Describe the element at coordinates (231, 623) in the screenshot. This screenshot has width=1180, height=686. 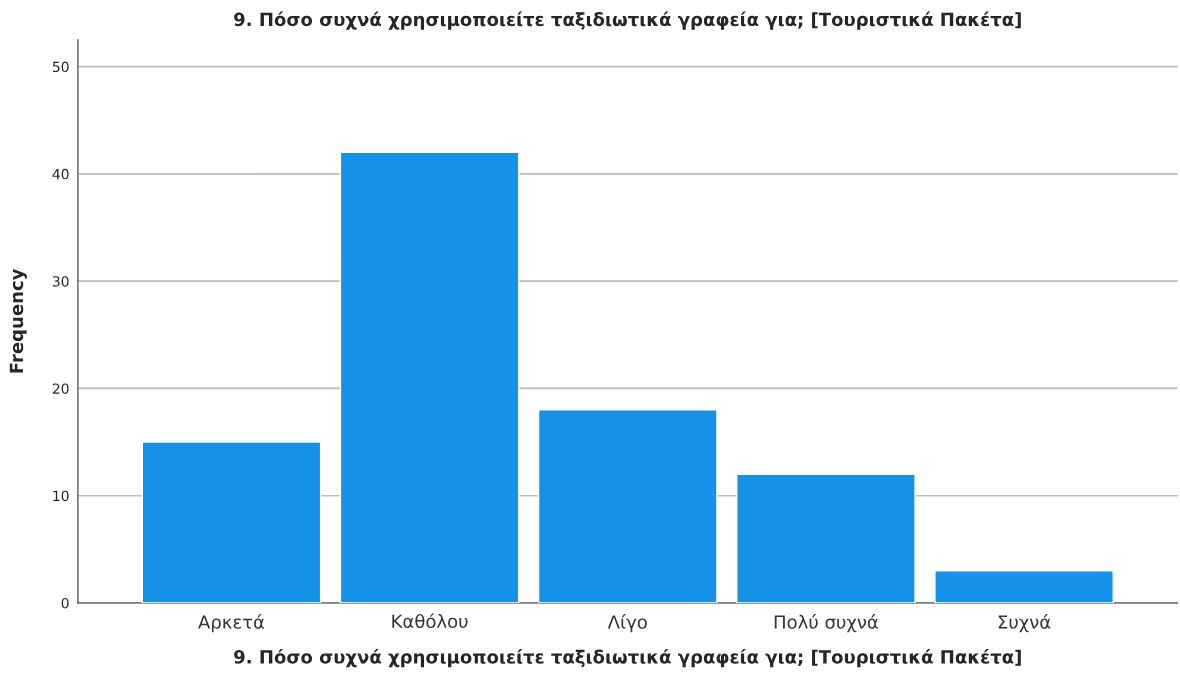
I see `x-tick-label: Αρκετά` at that location.